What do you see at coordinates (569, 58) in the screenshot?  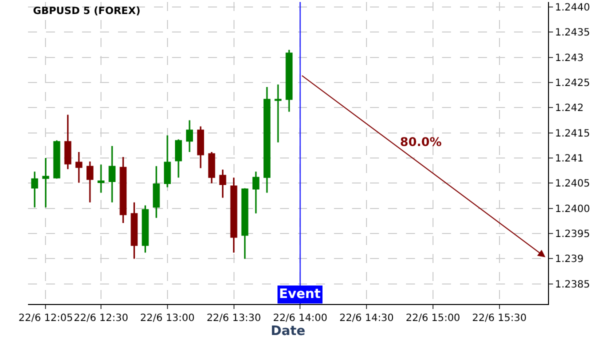 I see `y-tick-label: 1.243` at bounding box center [569, 58].